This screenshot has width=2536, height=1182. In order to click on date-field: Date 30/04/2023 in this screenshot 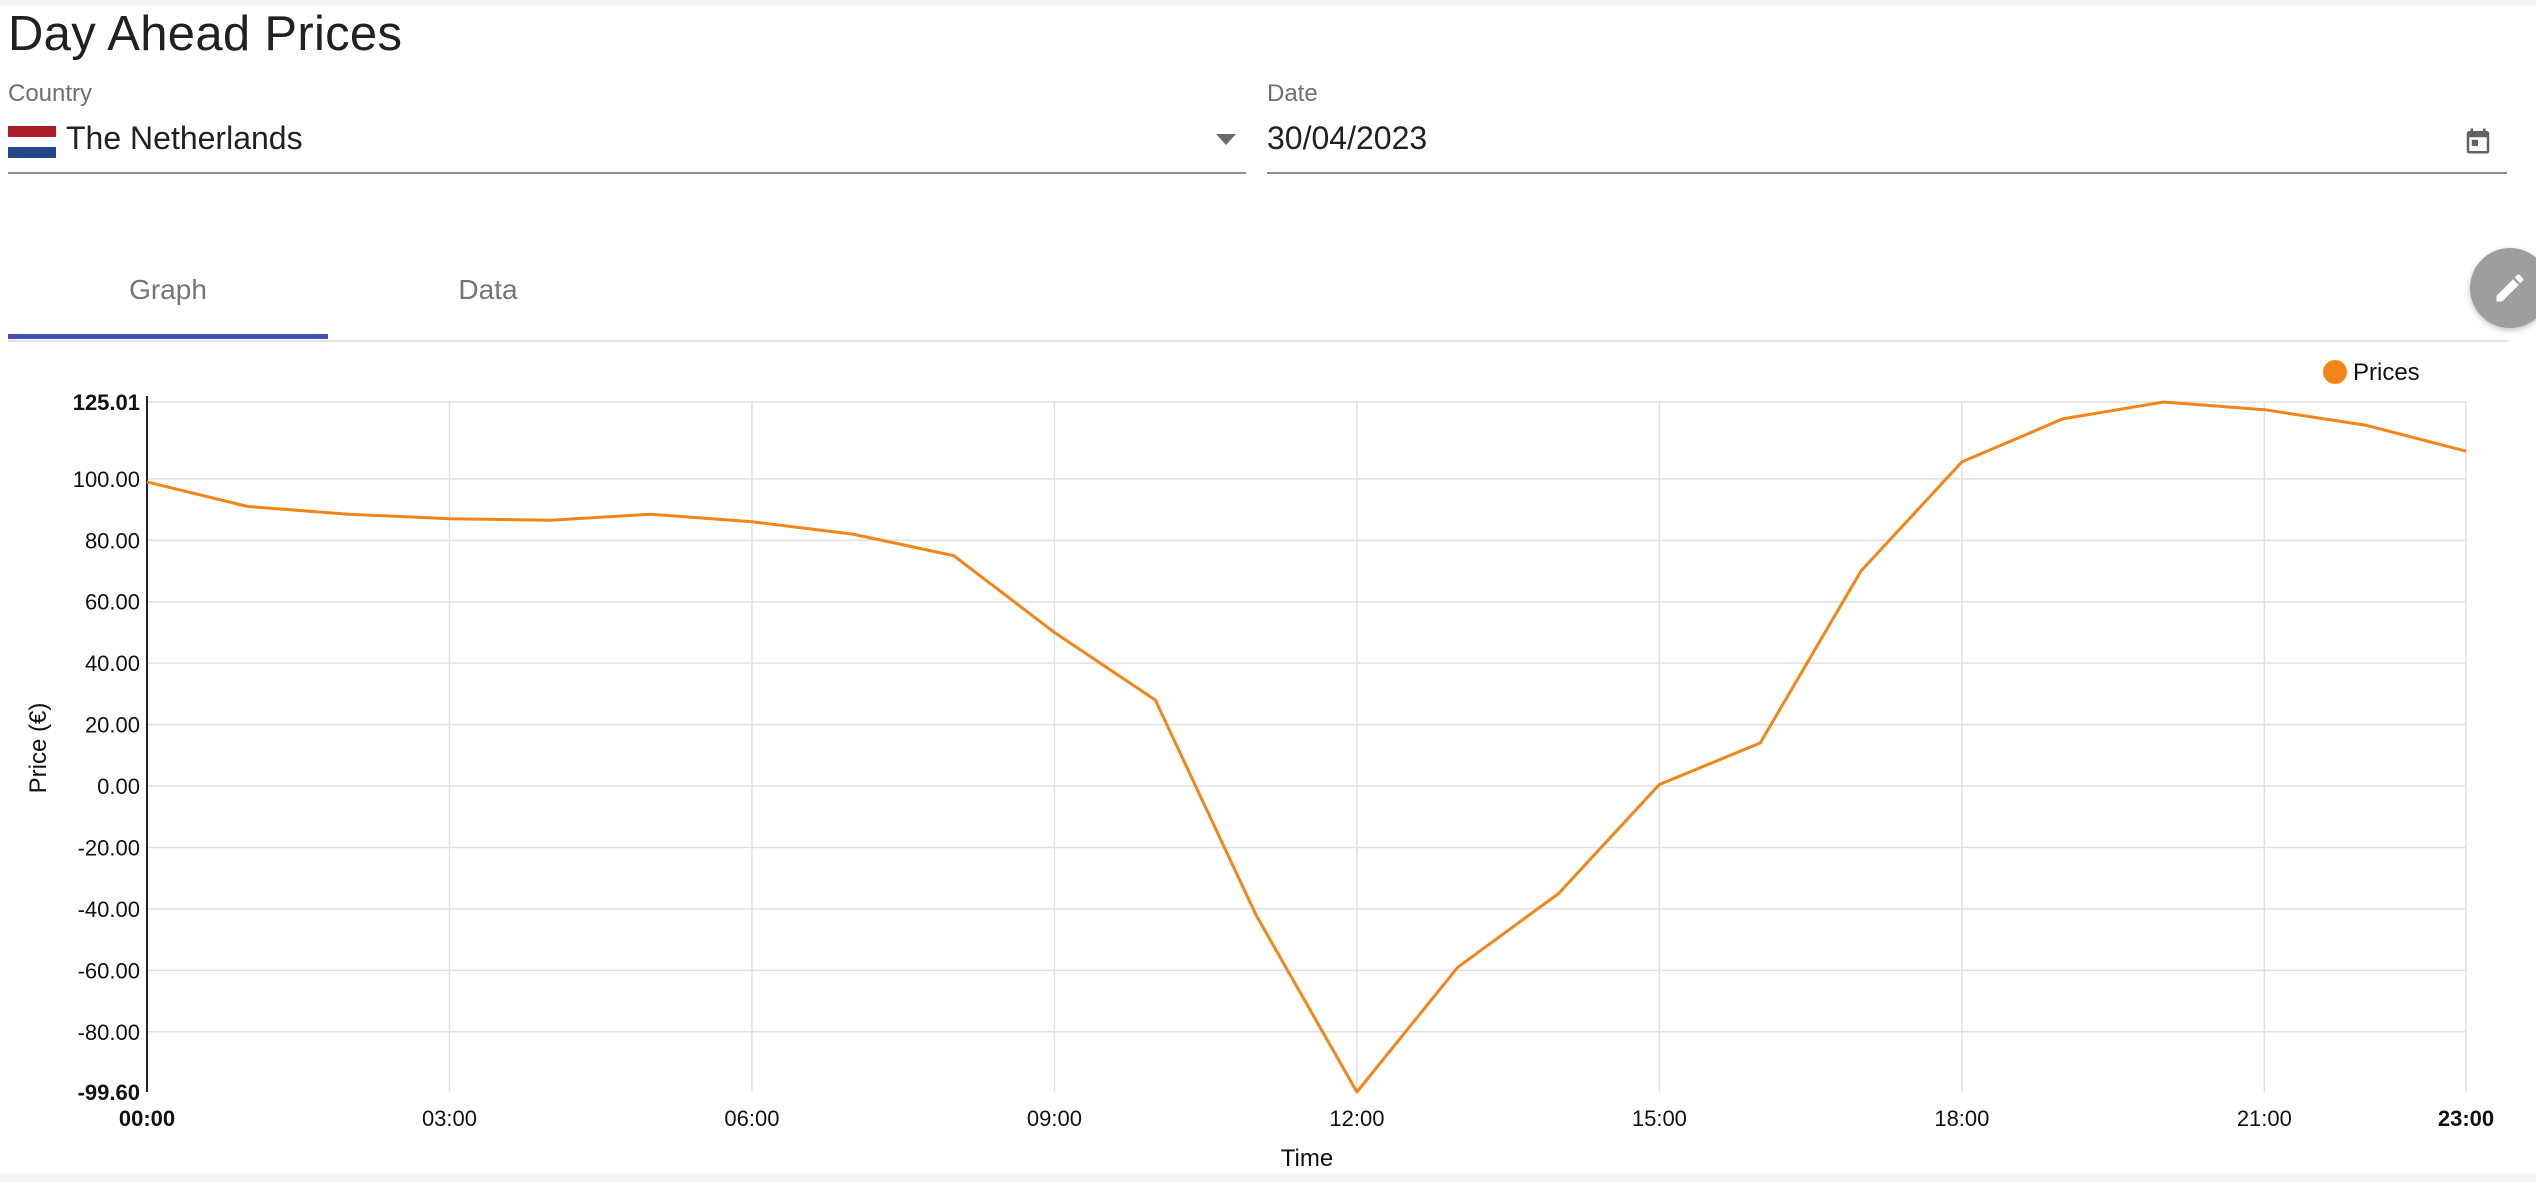, I will do `click(1887, 126)`.